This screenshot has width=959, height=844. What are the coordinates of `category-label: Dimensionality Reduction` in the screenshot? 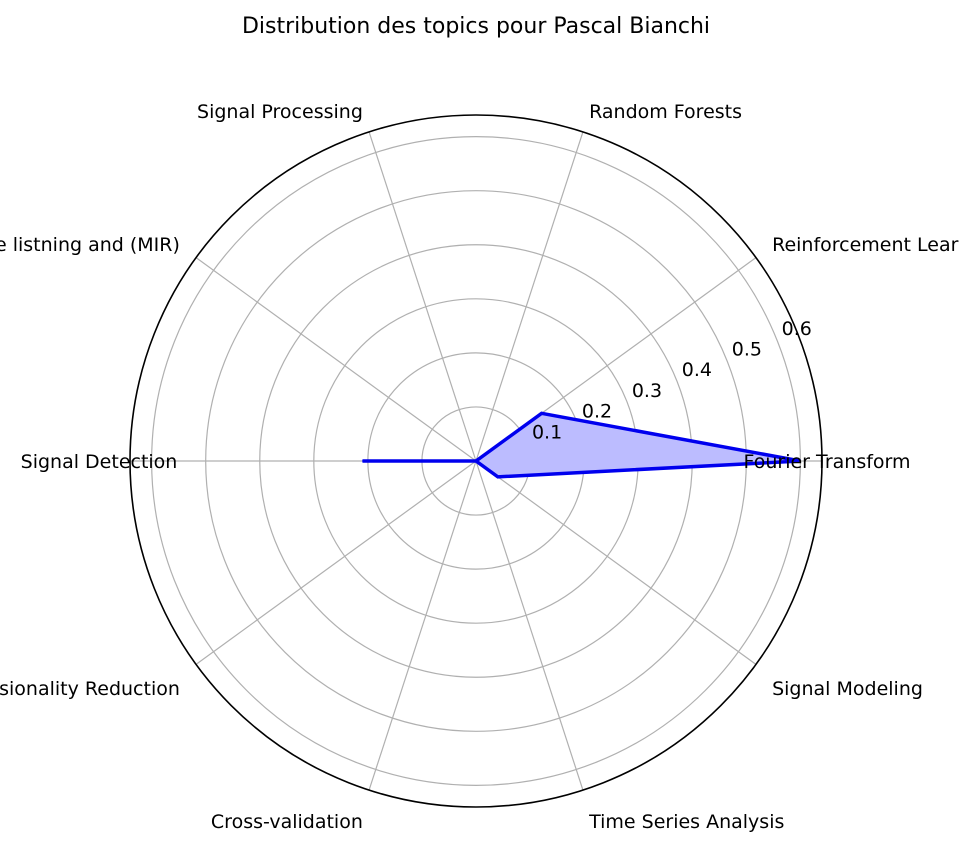 It's located at (90, 689).